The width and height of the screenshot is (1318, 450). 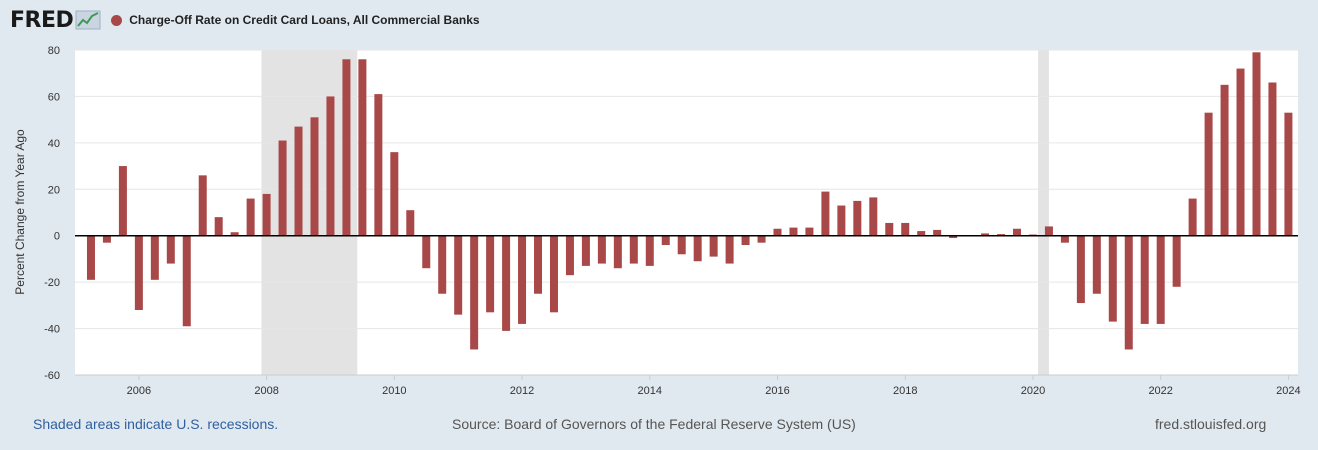 I want to click on y-tick-label: 0, so click(x=57, y=237).